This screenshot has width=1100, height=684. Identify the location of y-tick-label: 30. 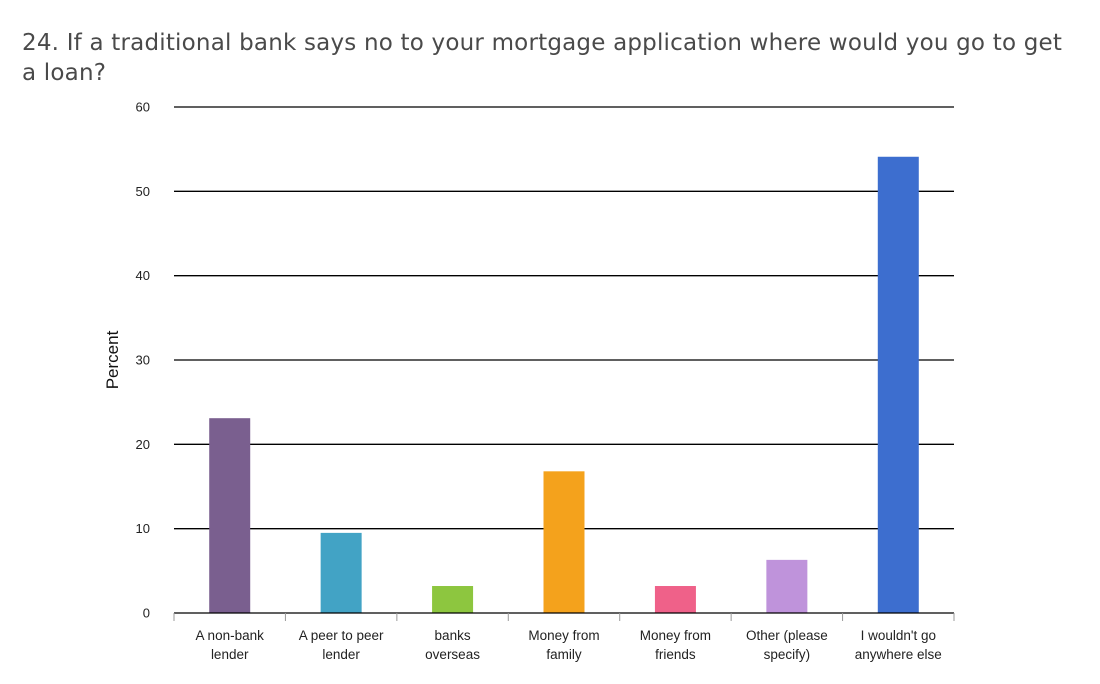
(143, 360).